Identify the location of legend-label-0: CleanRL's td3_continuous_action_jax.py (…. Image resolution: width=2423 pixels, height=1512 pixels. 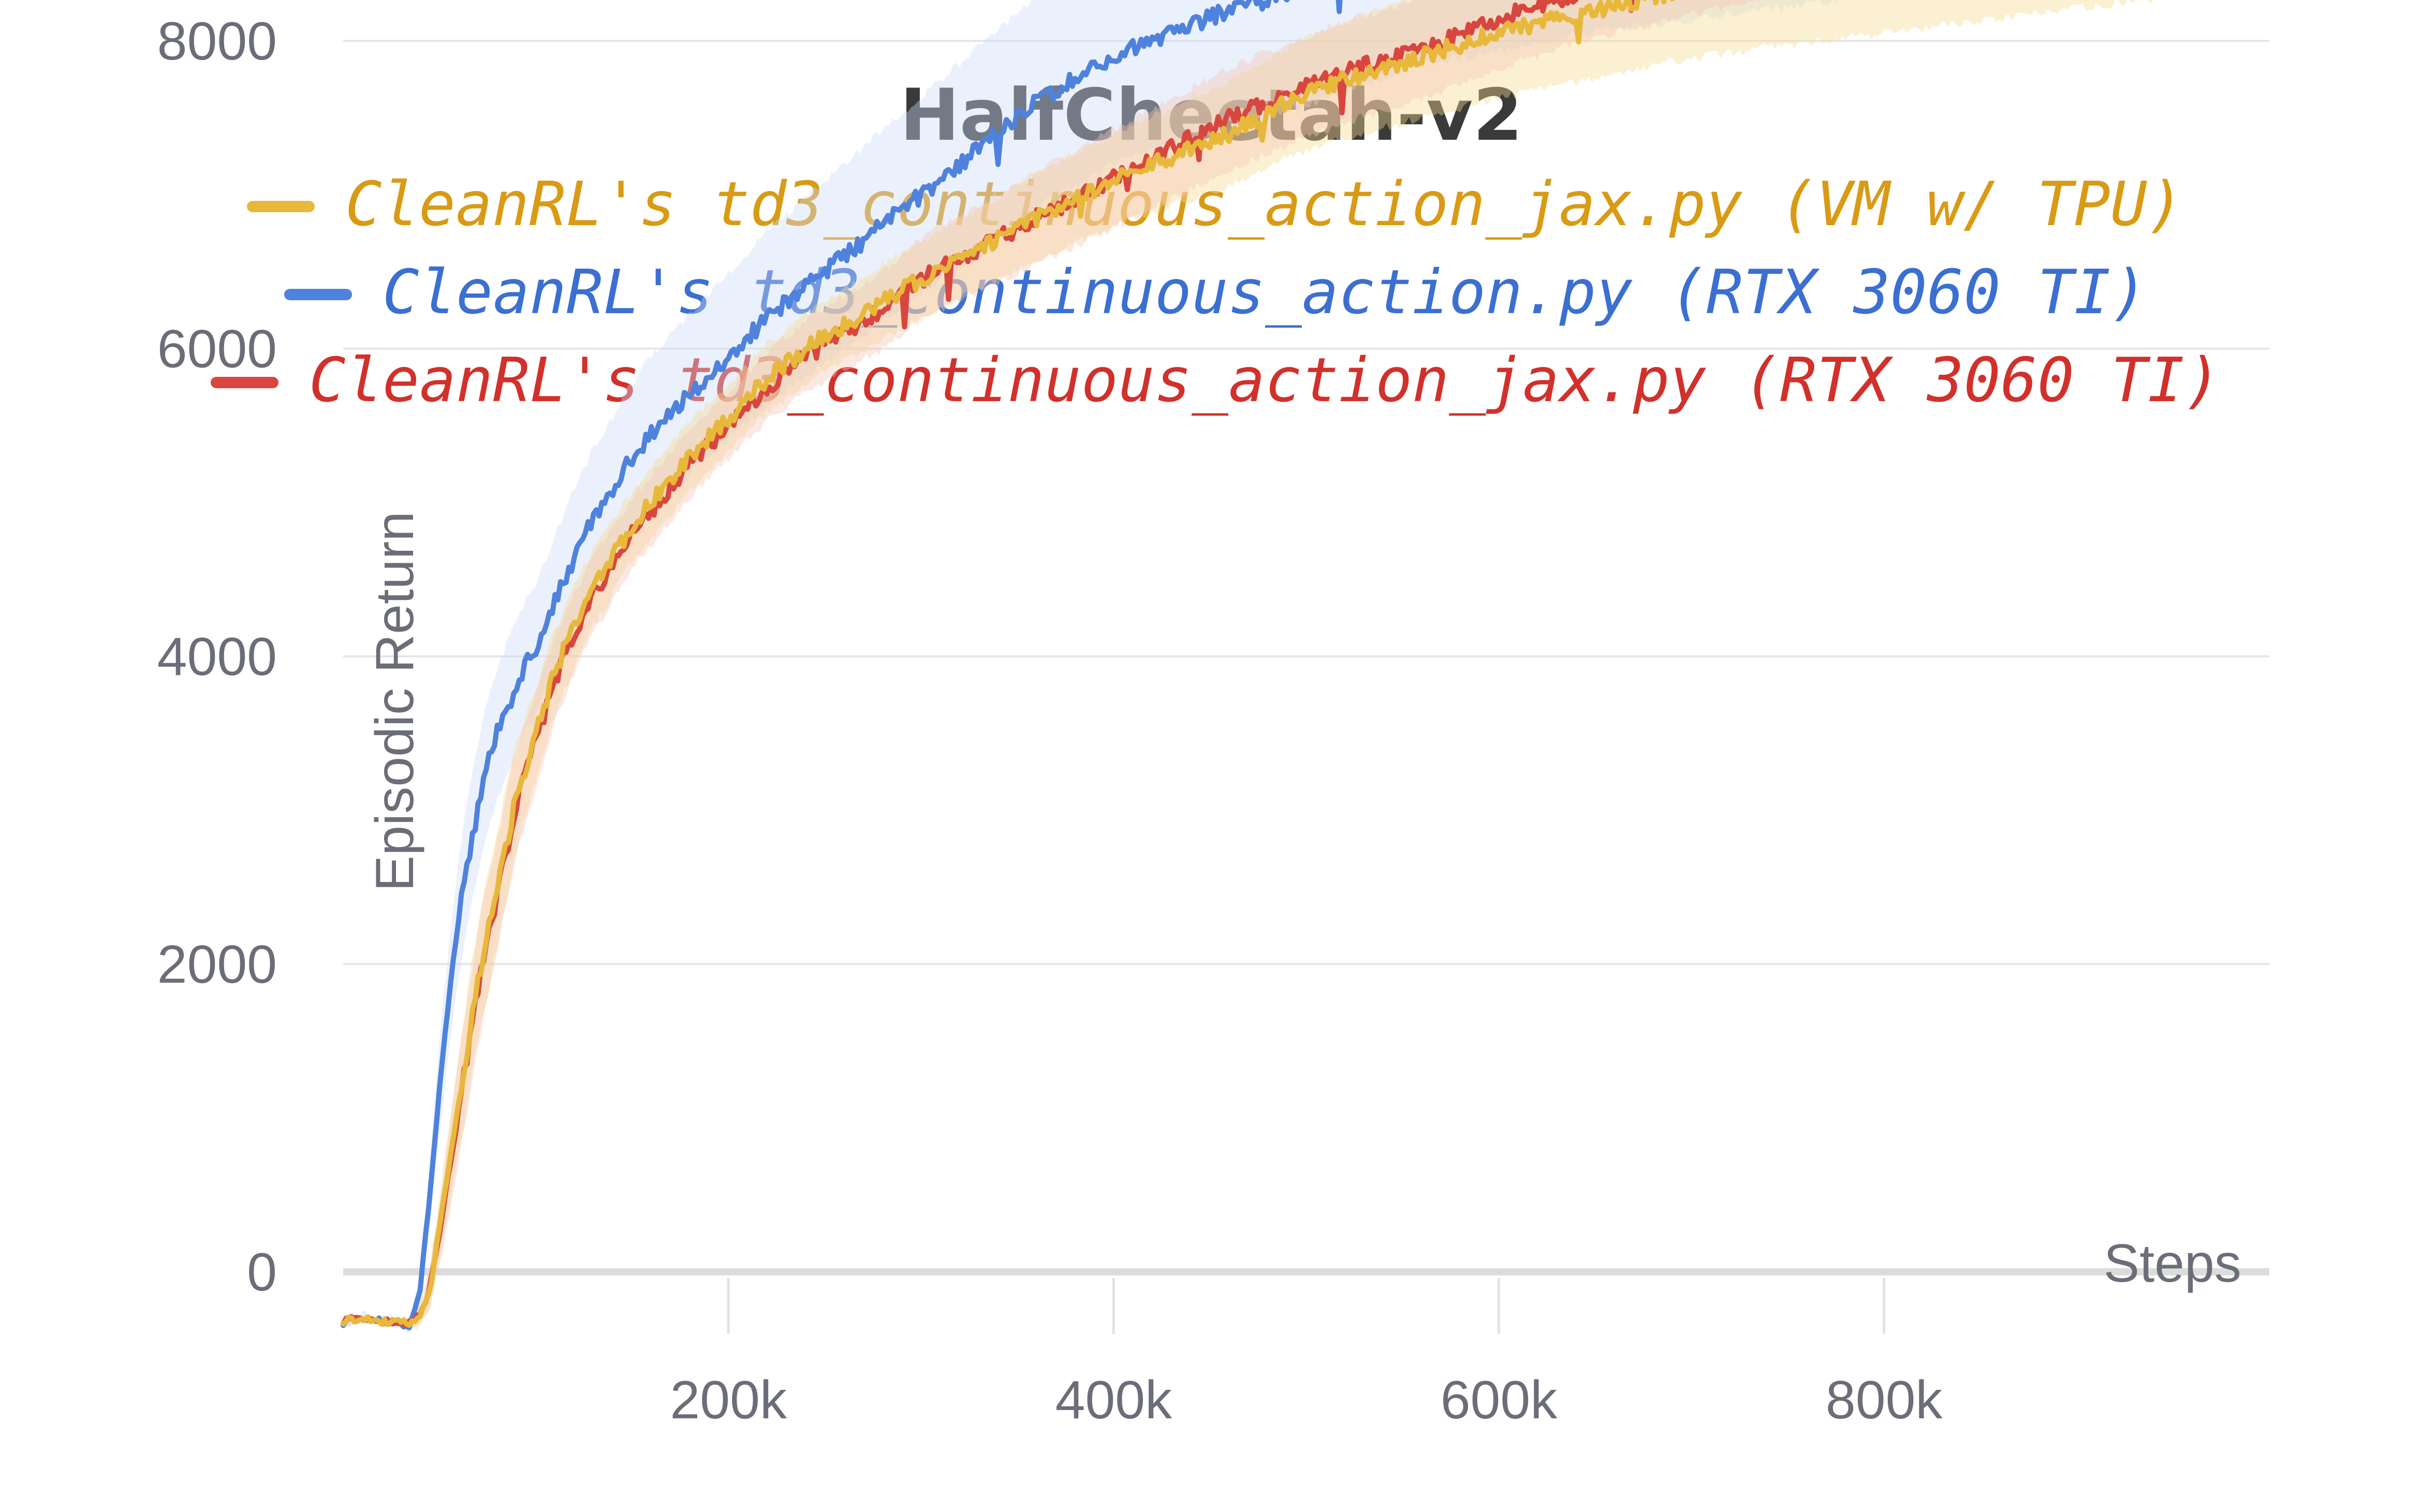
(1265, 204).